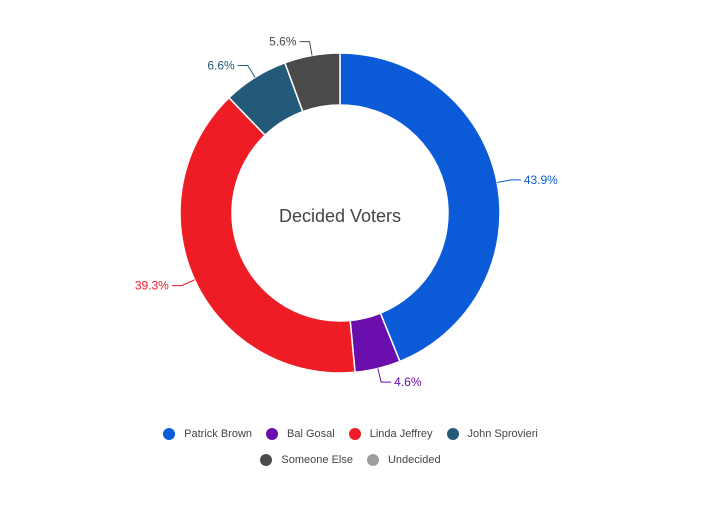  Describe the element at coordinates (340, 216) in the screenshot. I see `center-label: Decided Voters` at that location.